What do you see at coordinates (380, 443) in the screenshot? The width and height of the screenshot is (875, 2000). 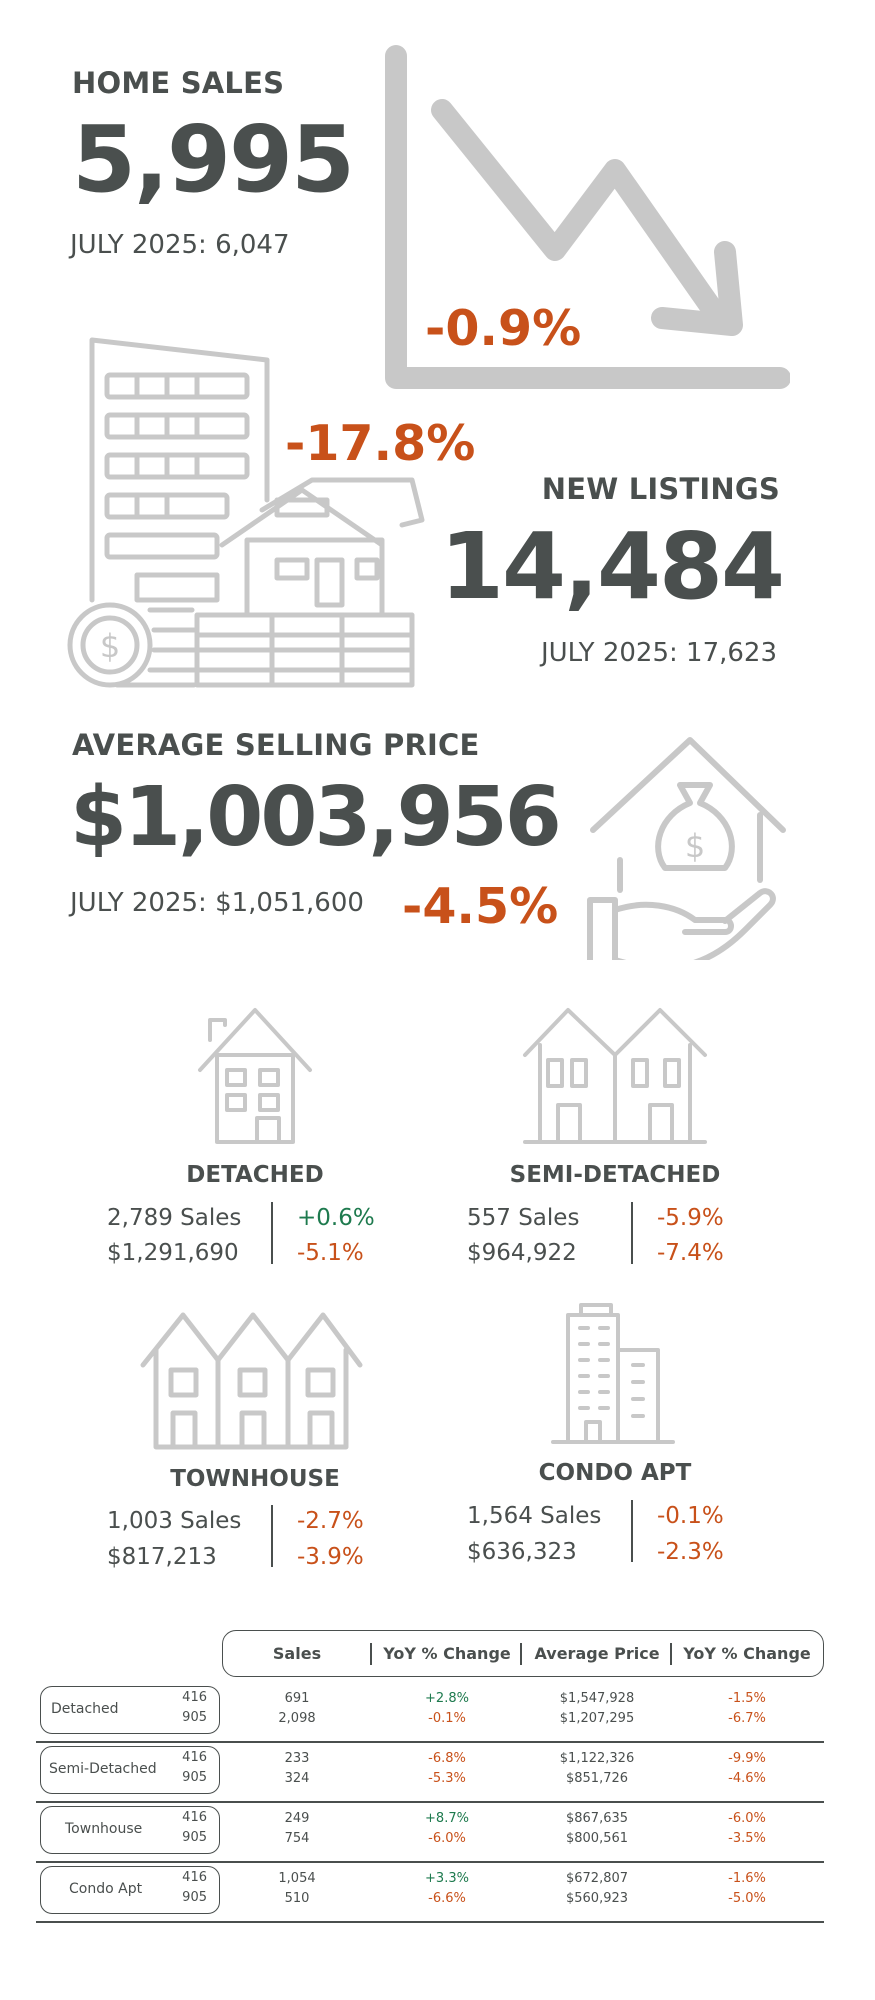 I see `new-listings-change: -17.8%` at bounding box center [380, 443].